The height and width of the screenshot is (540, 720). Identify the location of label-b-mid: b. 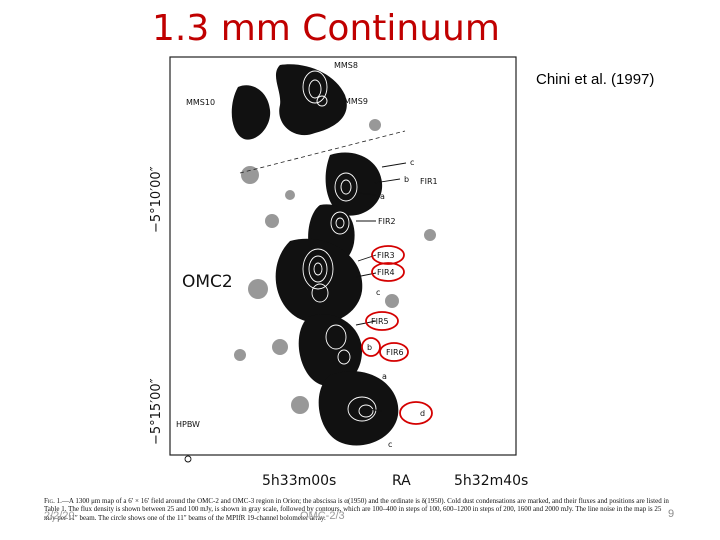
(369, 347).